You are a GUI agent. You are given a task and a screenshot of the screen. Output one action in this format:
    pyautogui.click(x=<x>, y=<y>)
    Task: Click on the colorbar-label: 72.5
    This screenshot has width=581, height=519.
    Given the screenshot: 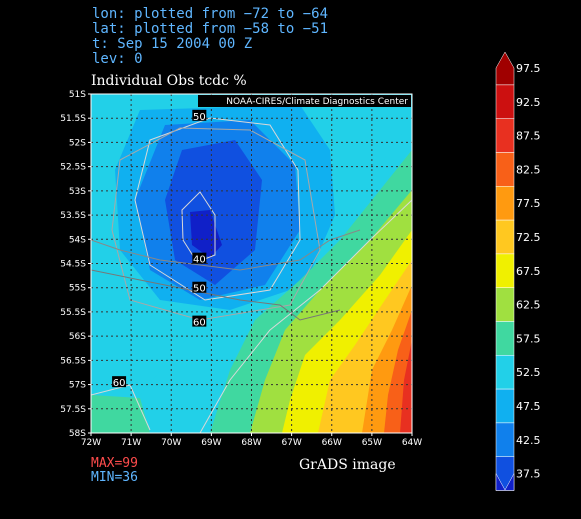 What is the action you would take?
    pyautogui.click(x=528, y=237)
    